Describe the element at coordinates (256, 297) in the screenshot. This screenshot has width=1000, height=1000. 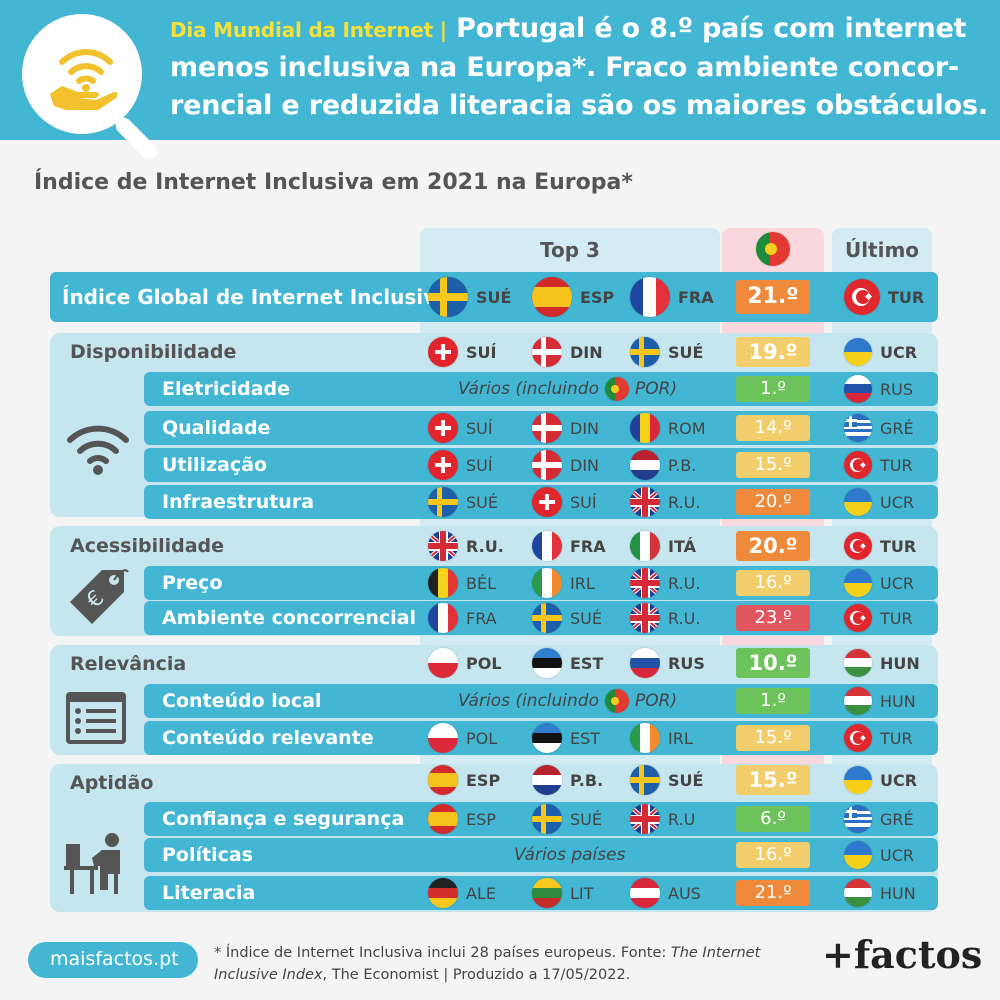
I see `row-label: Índice Global de Internet Inclusiva` at that location.